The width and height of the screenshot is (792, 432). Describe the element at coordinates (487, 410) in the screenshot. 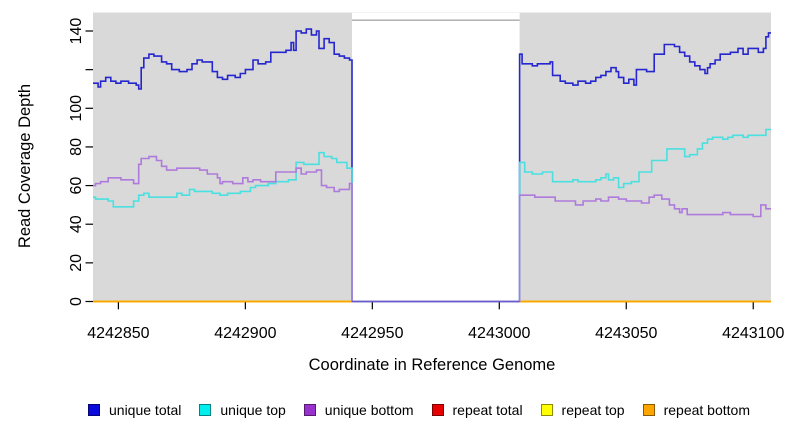

I see `legend-label-repeat-total: repeat total` at that location.